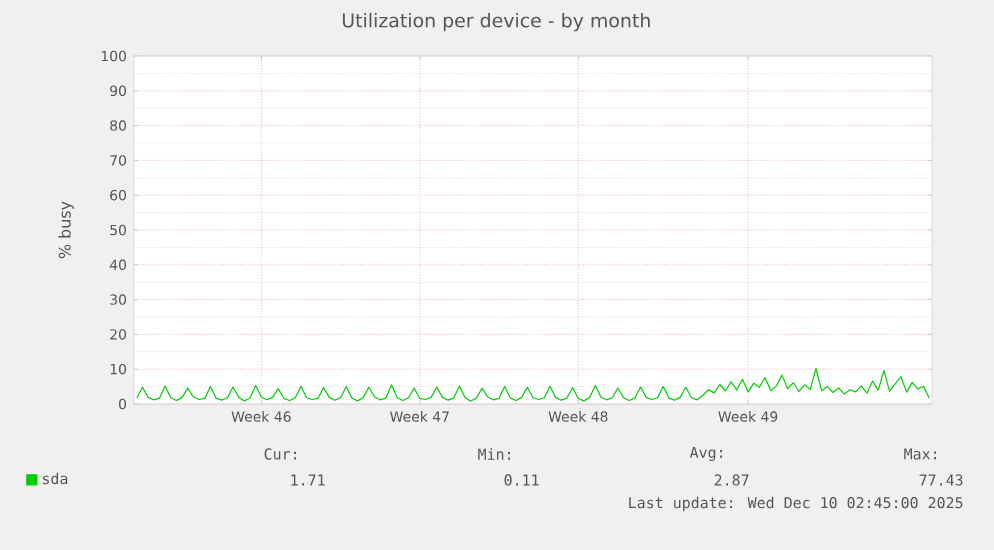 The height and width of the screenshot is (550, 994). I want to click on chart-title: Utilization per device - by month, so click(496, 22).